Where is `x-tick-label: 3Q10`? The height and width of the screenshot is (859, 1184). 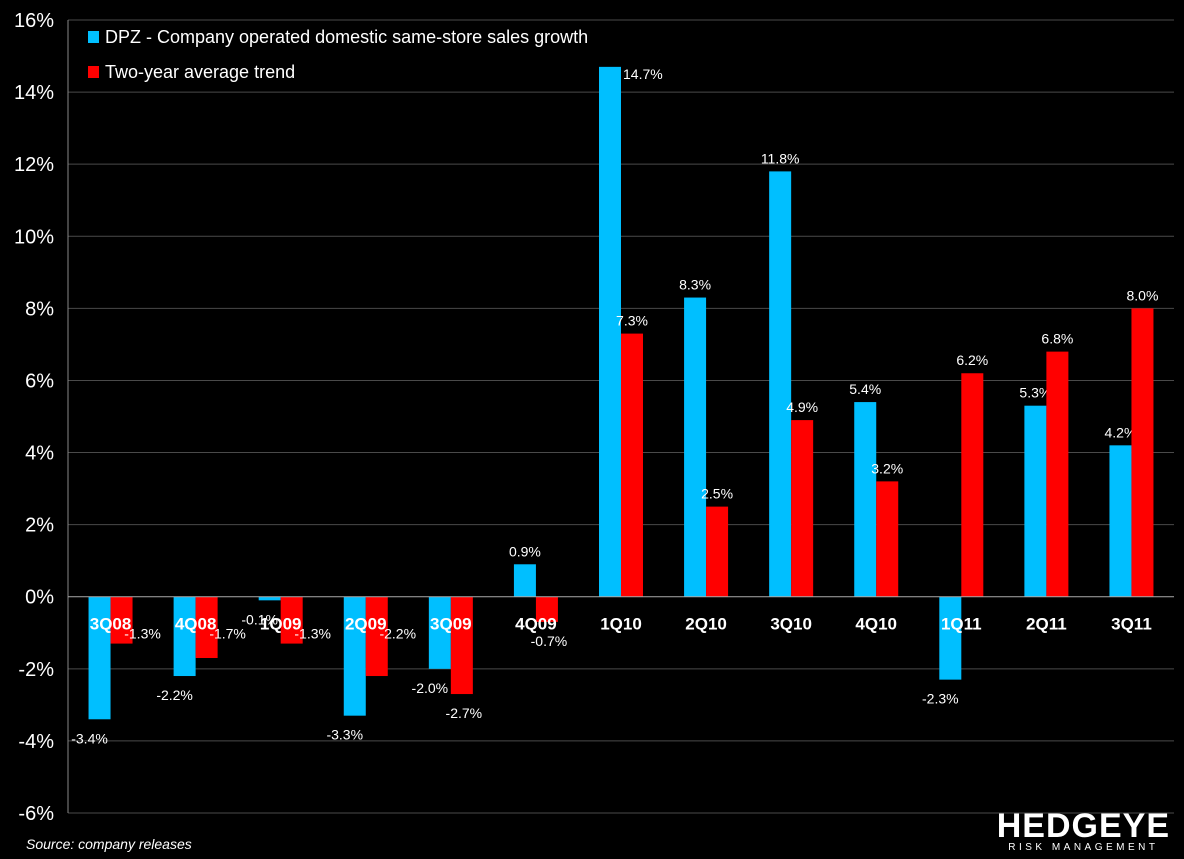 x-tick-label: 3Q10 is located at coordinates (791, 624).